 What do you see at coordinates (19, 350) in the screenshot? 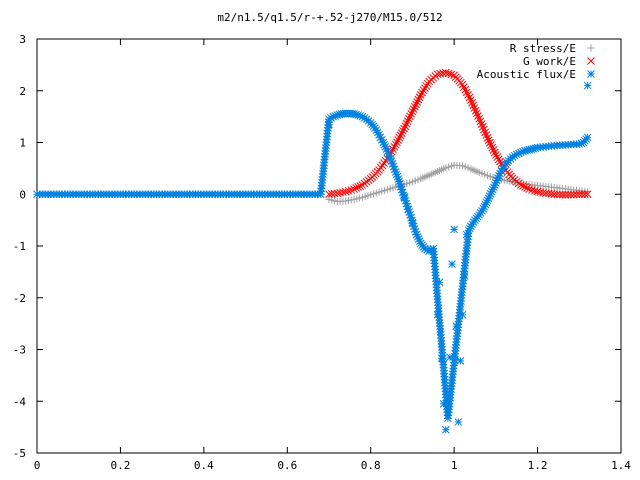
I see `y-tick-label: -3` at bounding box center [19, 350].